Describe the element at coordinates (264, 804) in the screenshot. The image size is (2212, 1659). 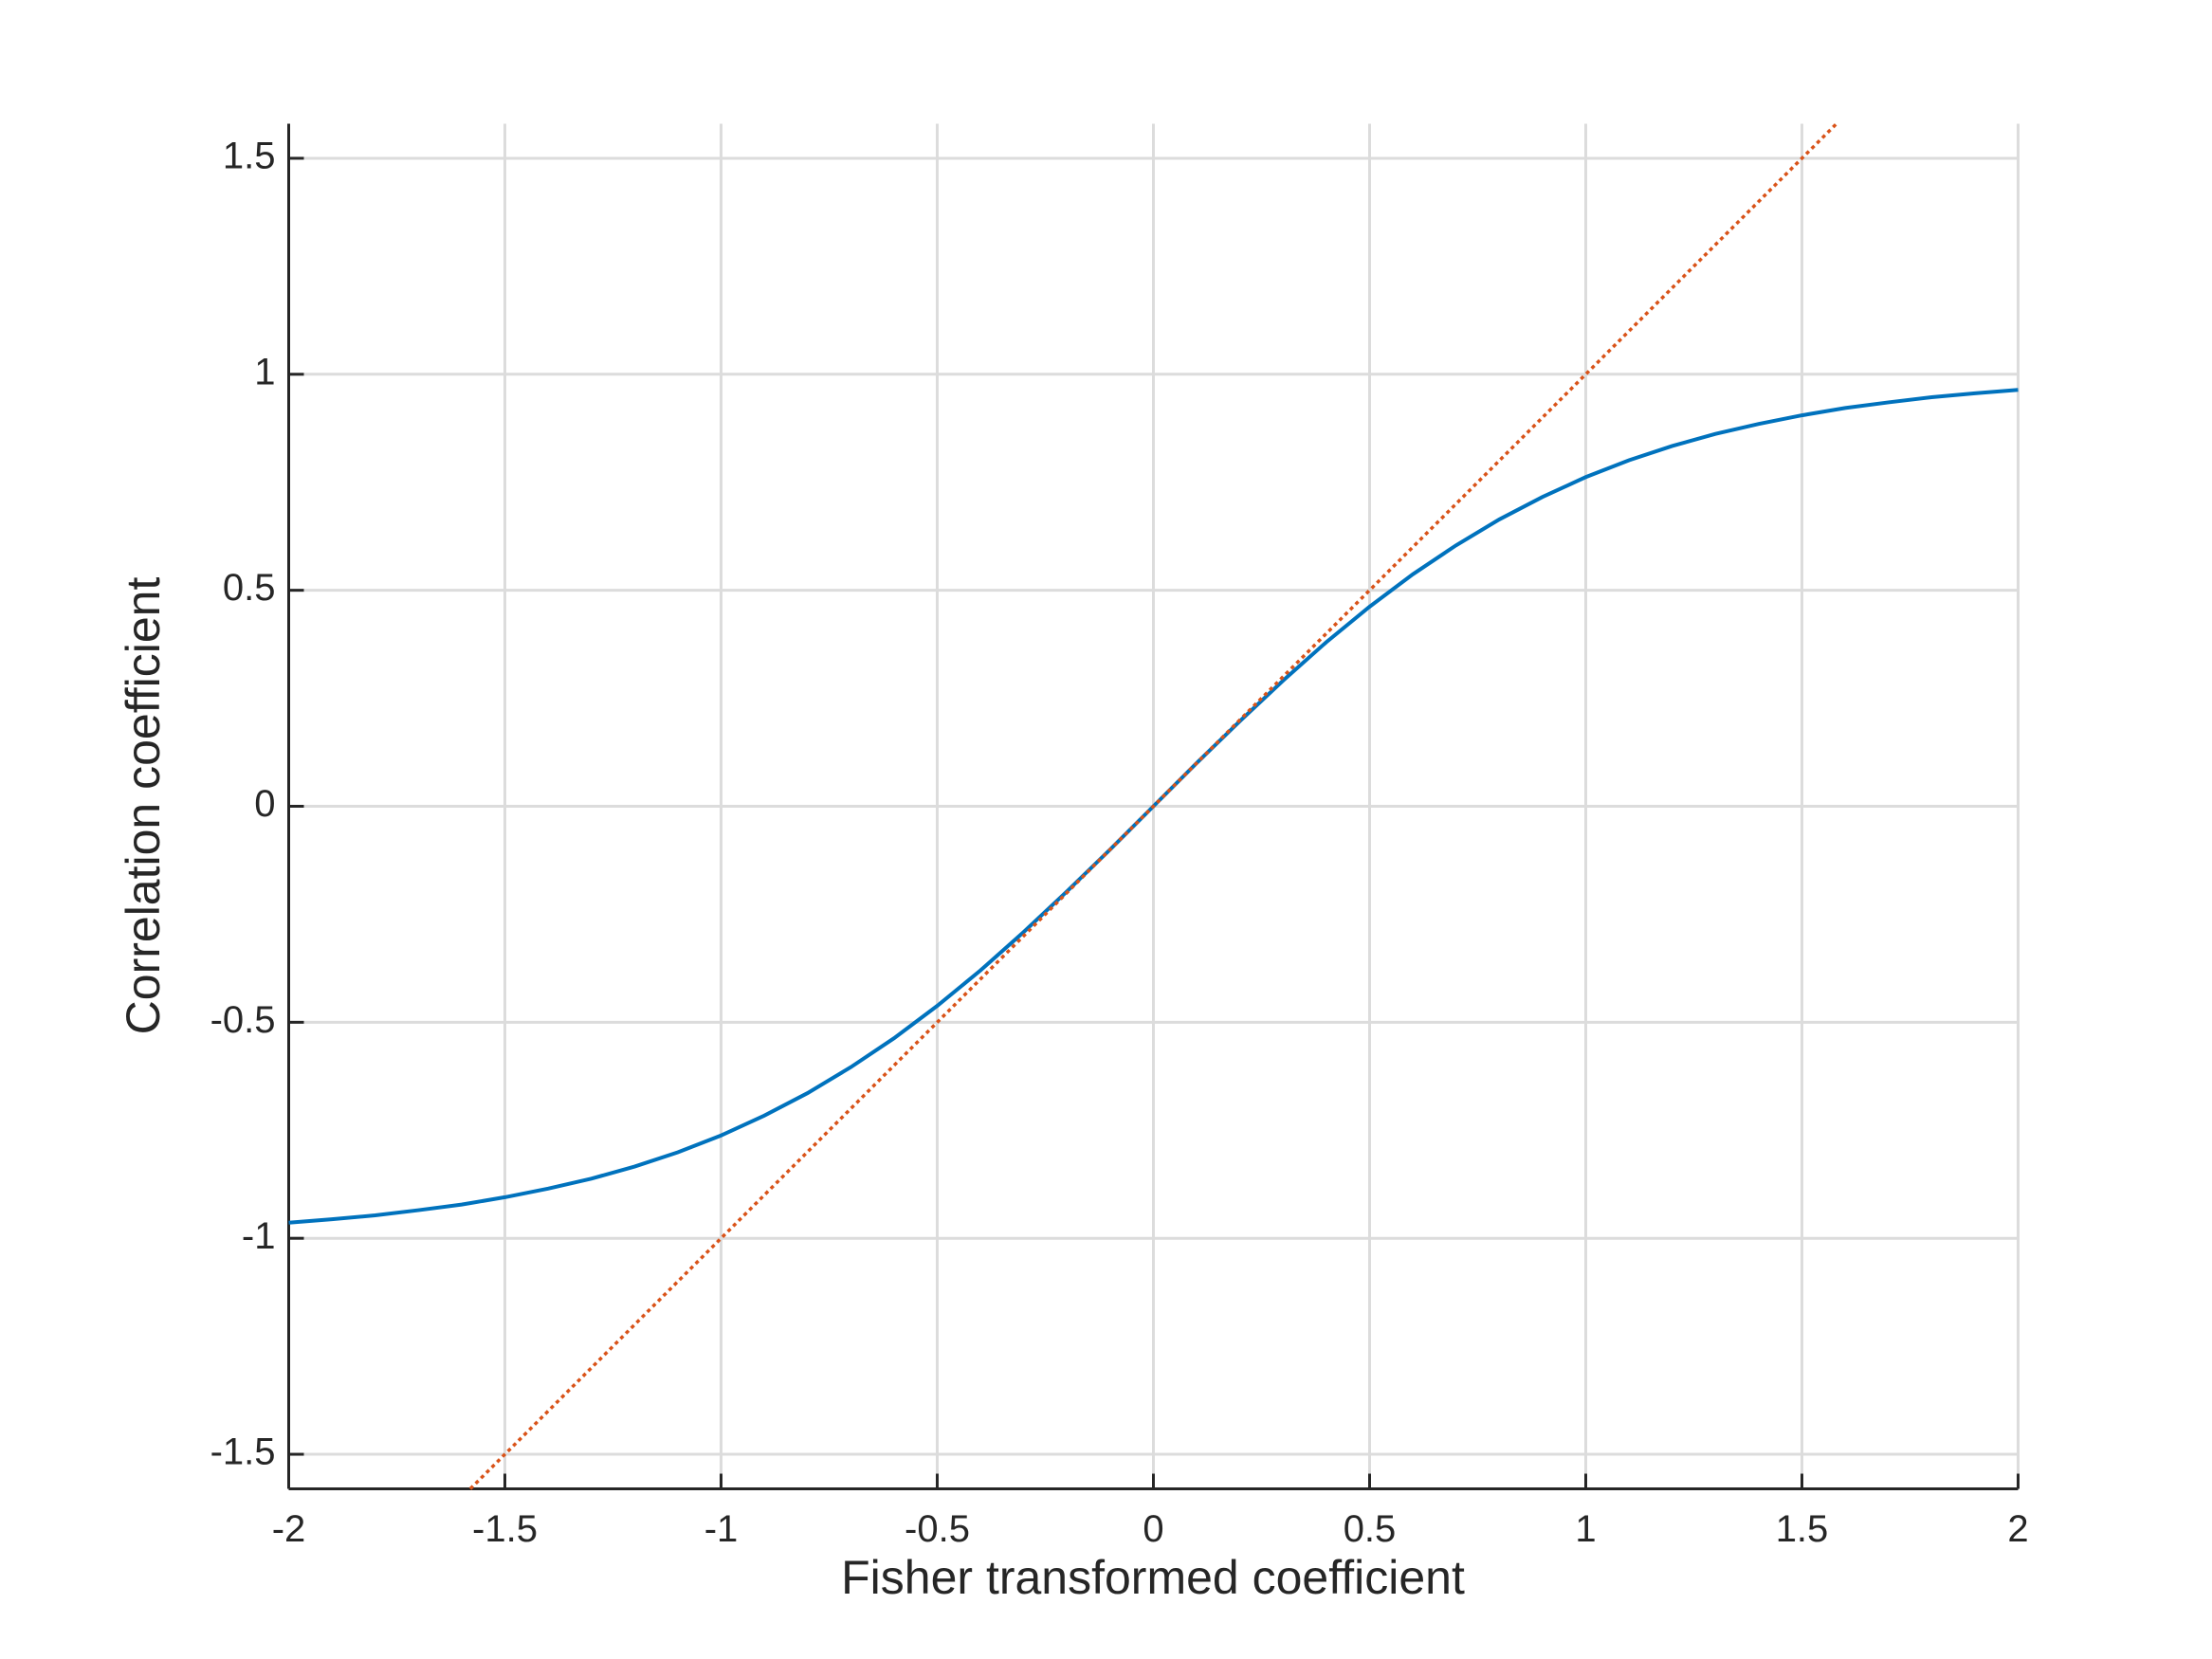
I see `y-tick-label: 0` at that location.